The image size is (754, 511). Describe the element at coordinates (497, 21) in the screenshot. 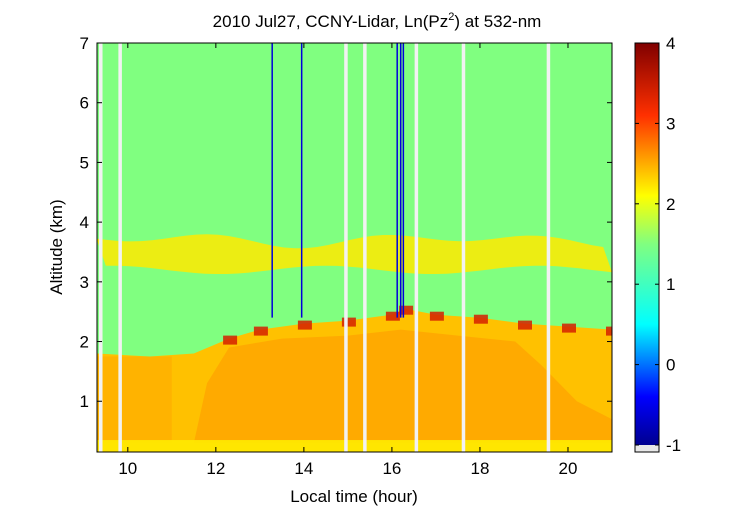

I see `chart-title-tail: ) at 532-nm` at that location.